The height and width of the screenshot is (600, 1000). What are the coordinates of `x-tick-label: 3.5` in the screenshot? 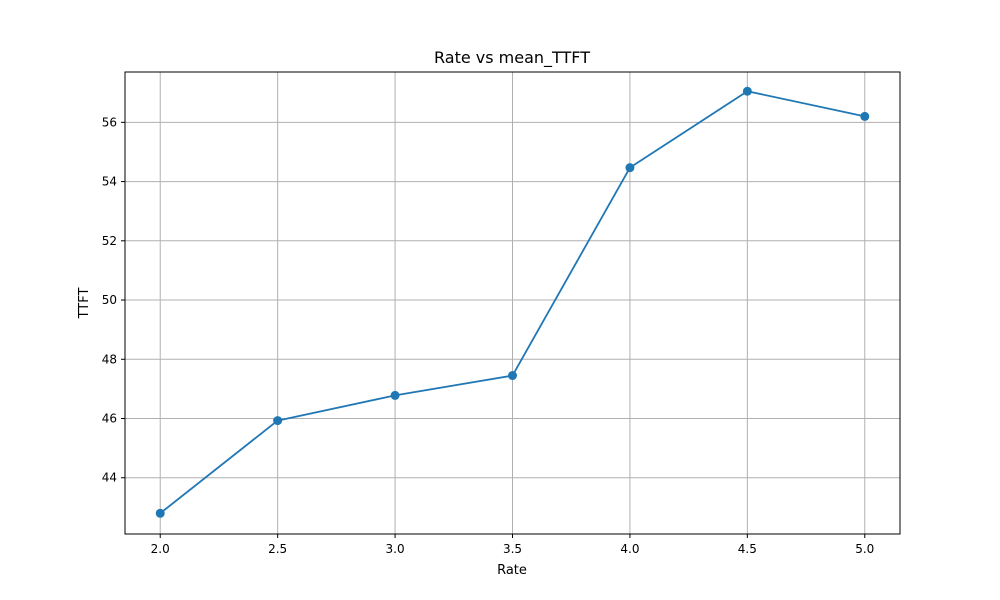 It's located at (512, 549).